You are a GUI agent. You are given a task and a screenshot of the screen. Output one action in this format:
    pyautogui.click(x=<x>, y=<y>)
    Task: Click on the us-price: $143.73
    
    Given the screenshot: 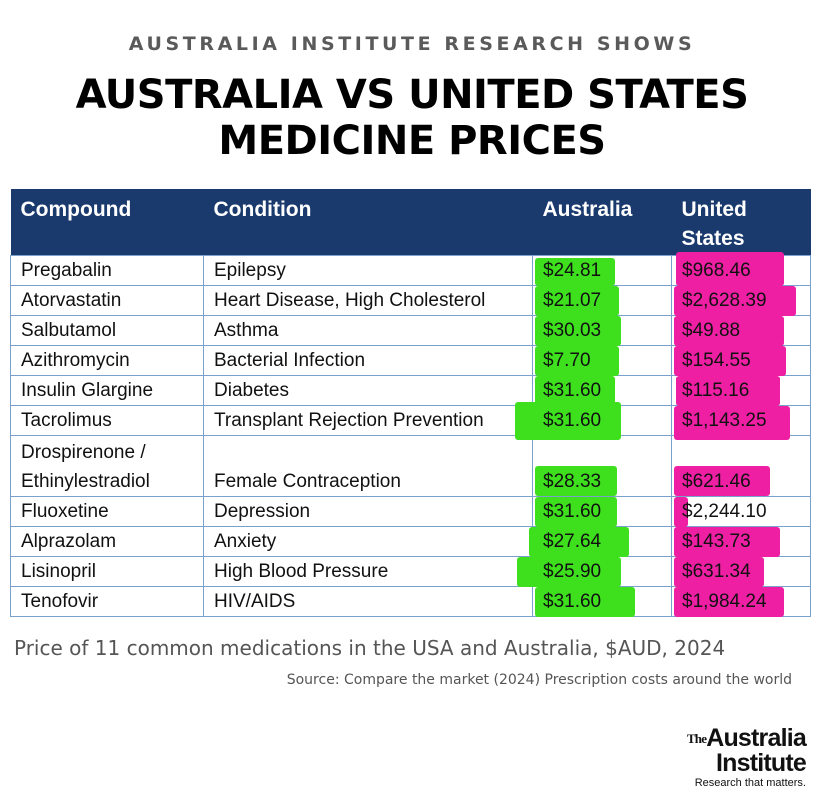 What is the action you would take?
    pyautogui.click(x=716, y=541)
    